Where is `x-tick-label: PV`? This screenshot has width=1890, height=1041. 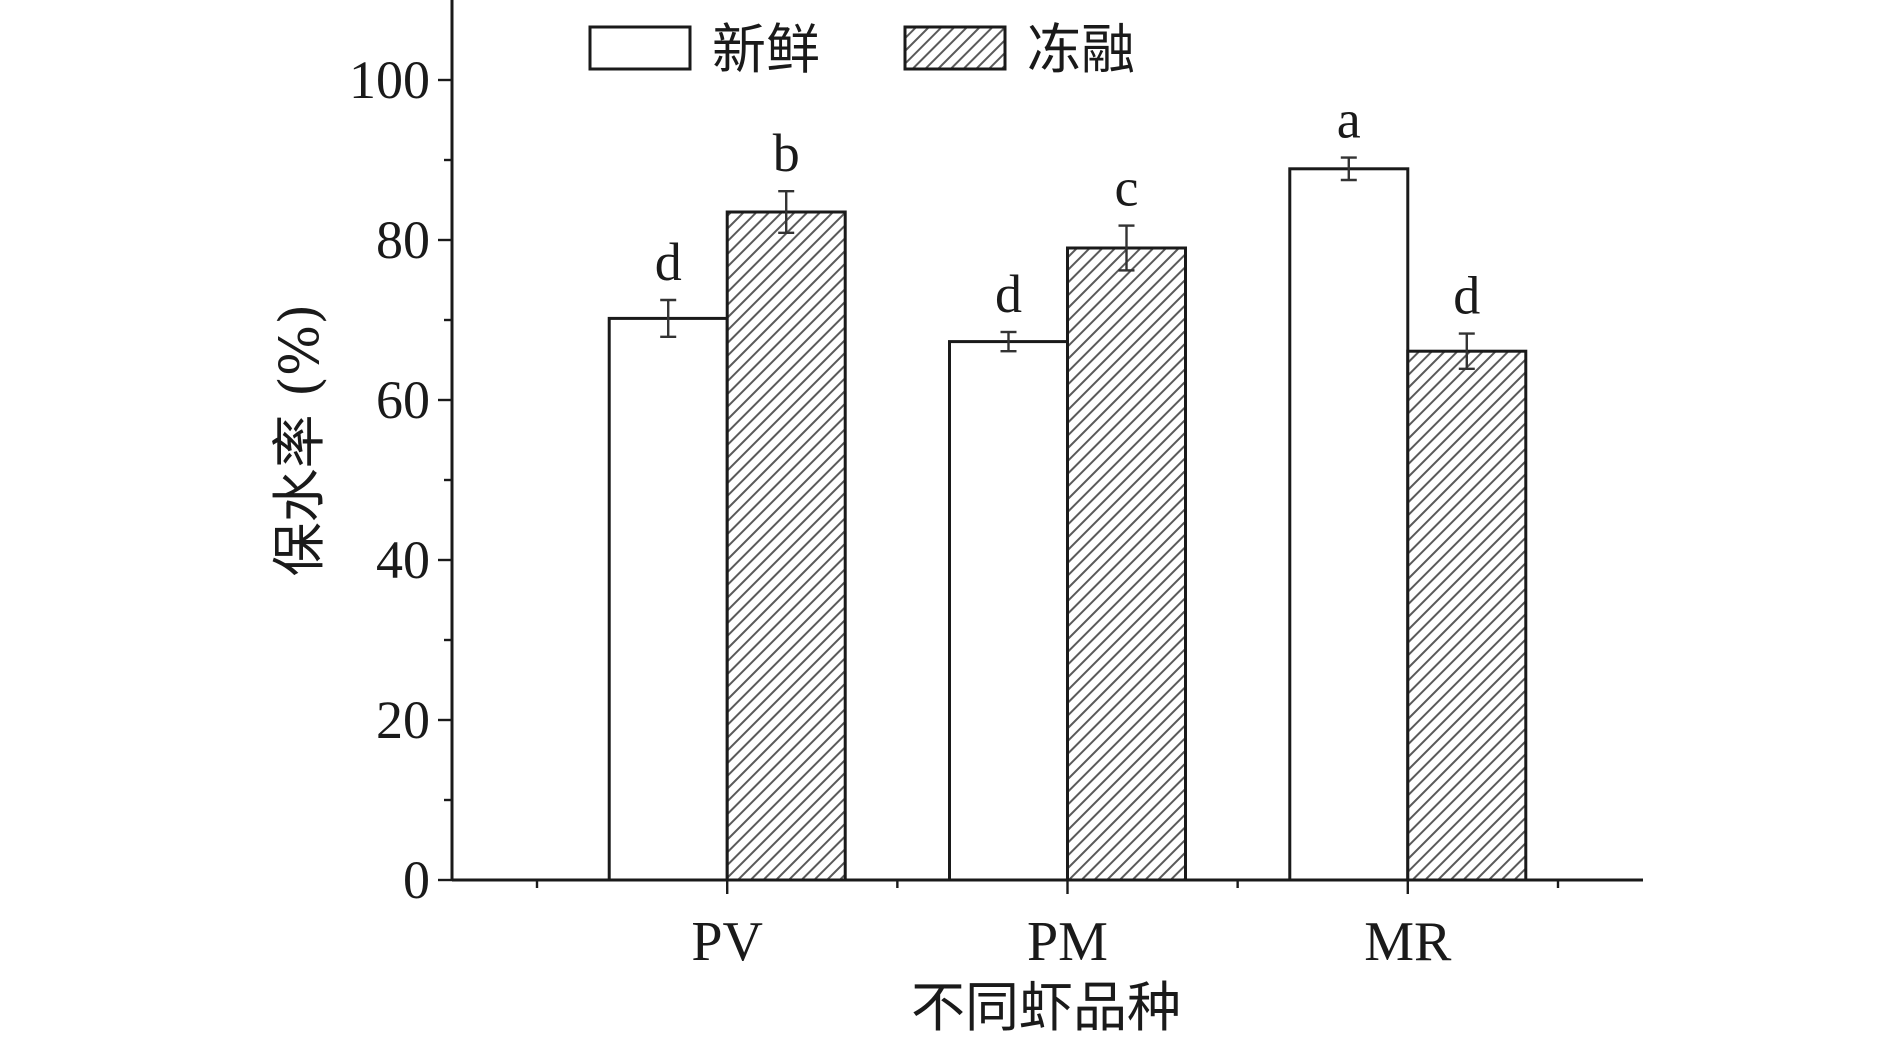 x-tick-label: PV is located at coordinates (727, 942).